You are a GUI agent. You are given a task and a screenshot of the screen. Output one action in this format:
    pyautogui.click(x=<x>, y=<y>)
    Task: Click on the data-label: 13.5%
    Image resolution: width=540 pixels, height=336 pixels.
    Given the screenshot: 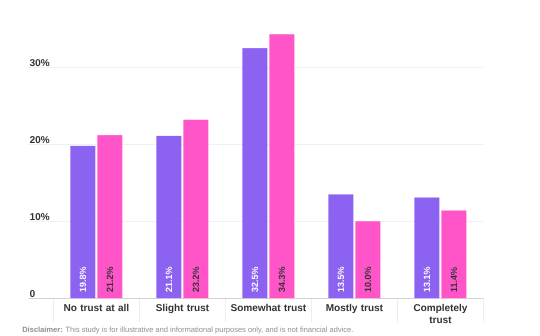 What is the action you would take?
    pyautogui.click(x=341, y=279)
    